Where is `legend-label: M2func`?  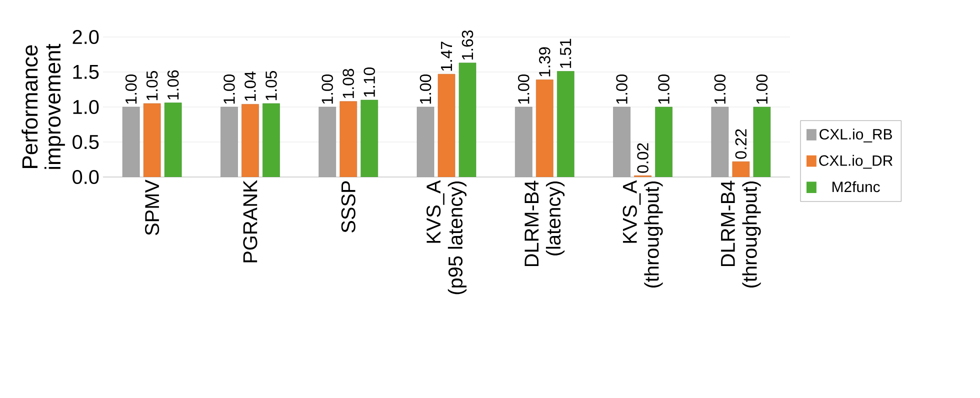 legend-label: M2func is located at coordinates (856, 186).